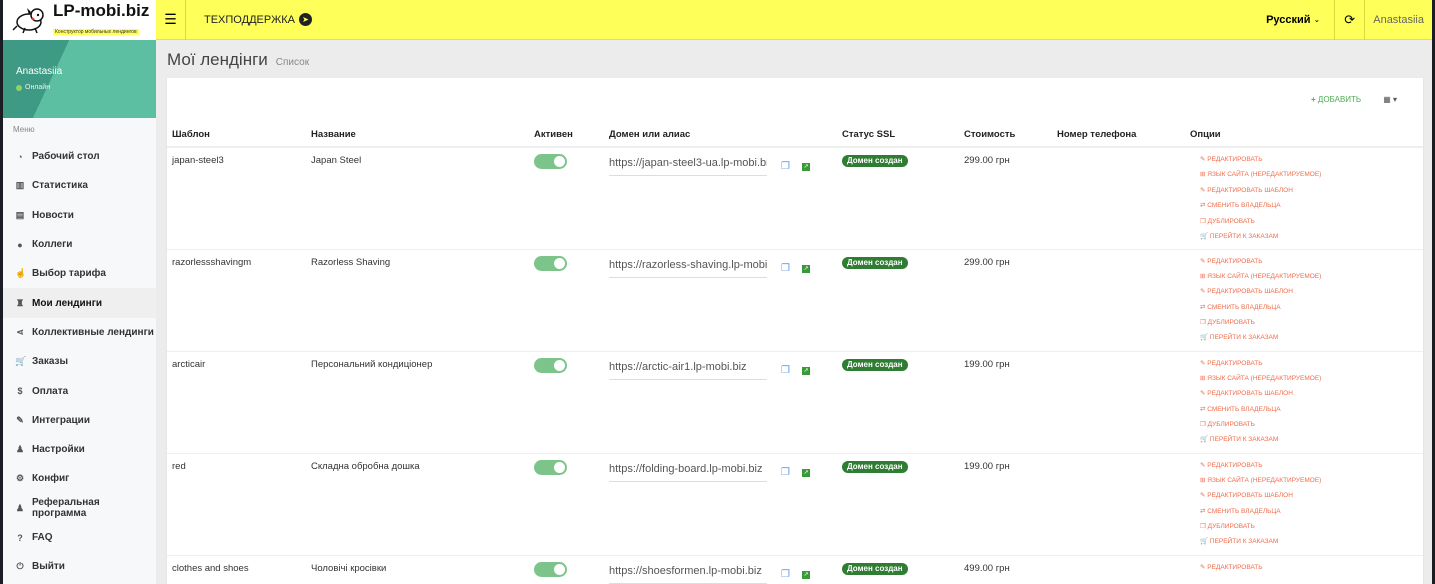 The width and height of the screenshot is (1435, 584). I want to click on column-header: Стоимость, so click(1005, 135).